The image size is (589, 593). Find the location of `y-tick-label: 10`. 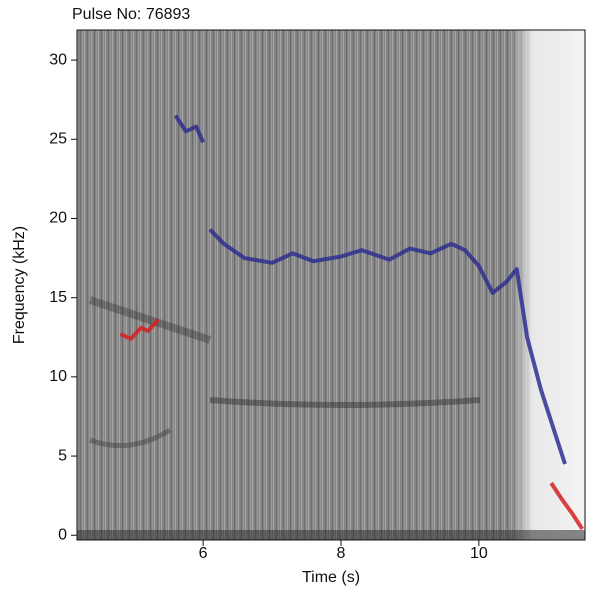

y-tick-label: 10 is located at coordinates (58, 376).